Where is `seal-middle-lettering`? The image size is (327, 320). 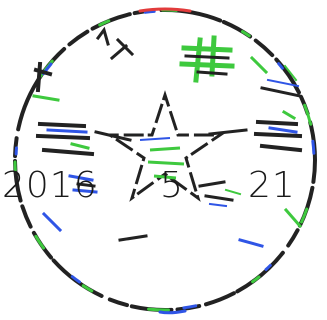
seal-middle-lettering is located at coordinates (169, 133).